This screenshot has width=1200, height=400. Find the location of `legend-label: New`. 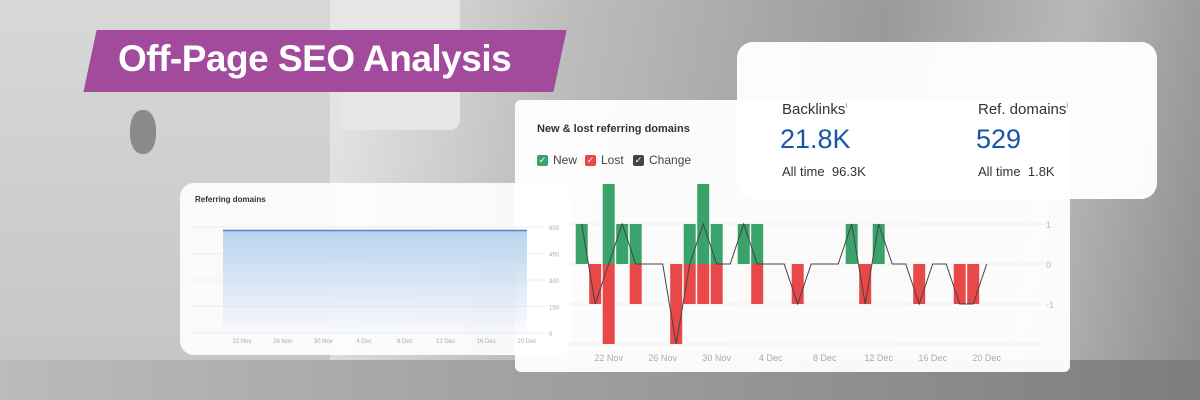

legend-label: New is located at coordinates (565, 160).